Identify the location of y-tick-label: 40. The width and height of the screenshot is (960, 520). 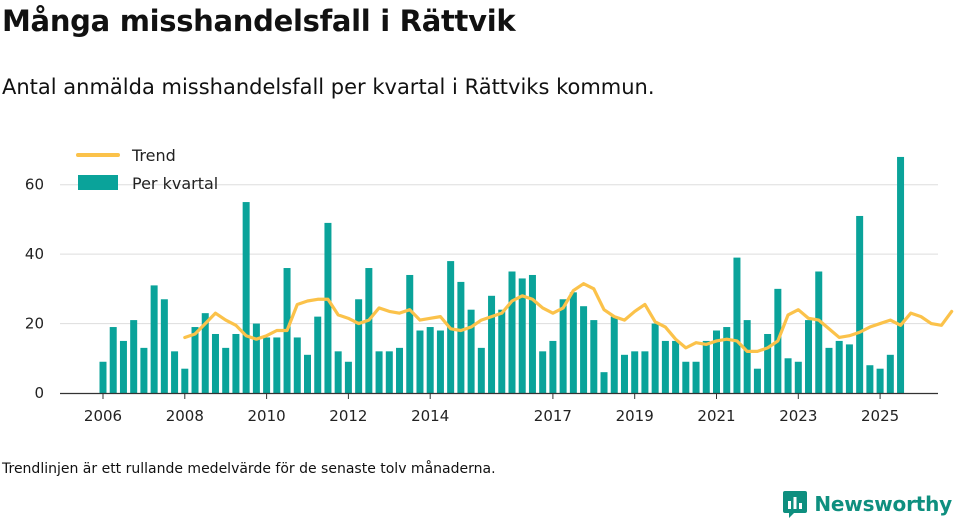
(34, 254).